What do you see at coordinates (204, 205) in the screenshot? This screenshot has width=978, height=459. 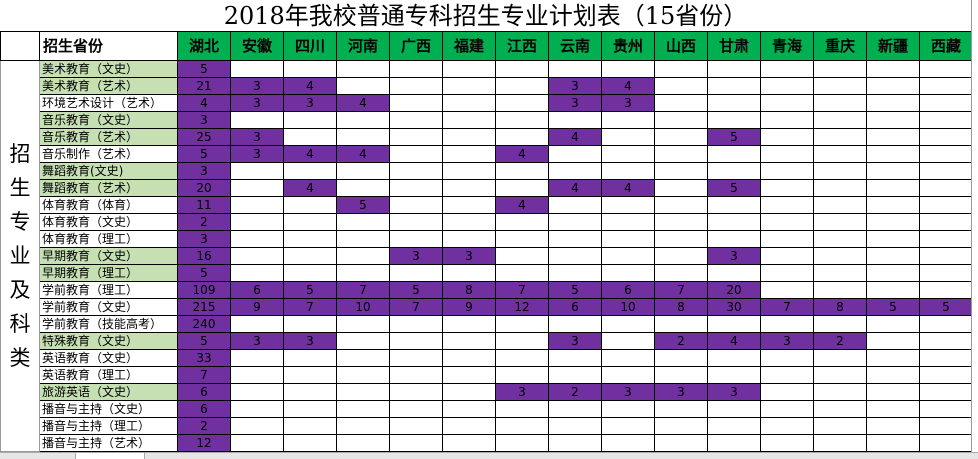 I see `quota-cell: 11` at bounding box center [204, 205].